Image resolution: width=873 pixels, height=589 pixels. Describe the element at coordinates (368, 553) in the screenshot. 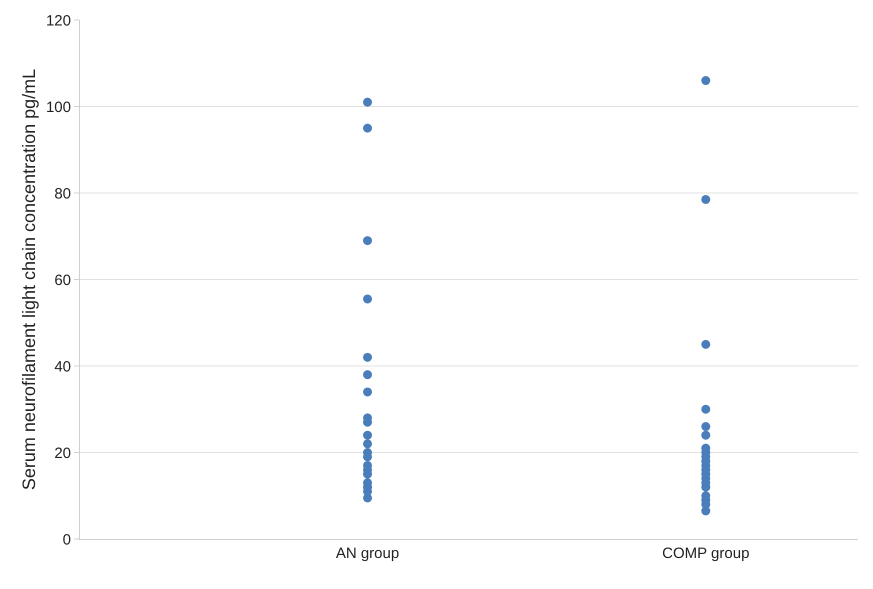

I see `x-tick-label: AN group` at that location.